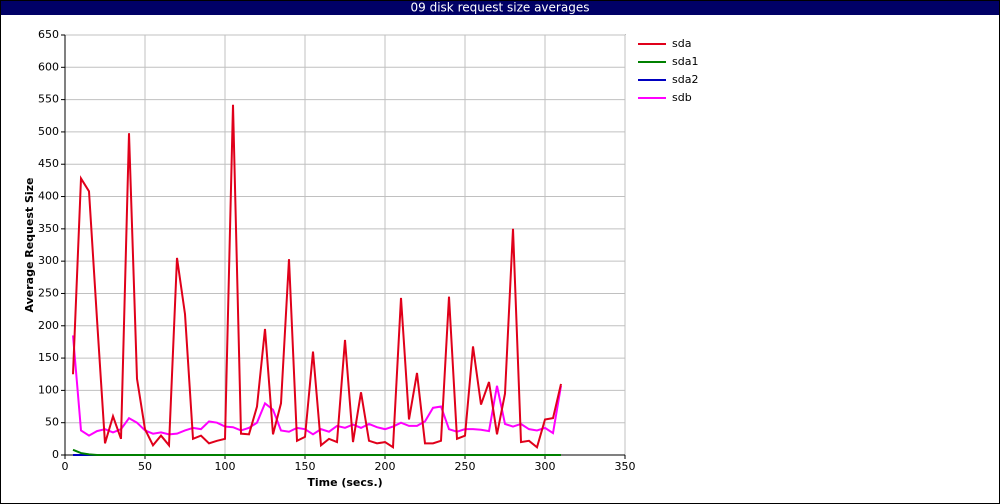  I want to click on y-tick-label: 500, so click(48, 131).